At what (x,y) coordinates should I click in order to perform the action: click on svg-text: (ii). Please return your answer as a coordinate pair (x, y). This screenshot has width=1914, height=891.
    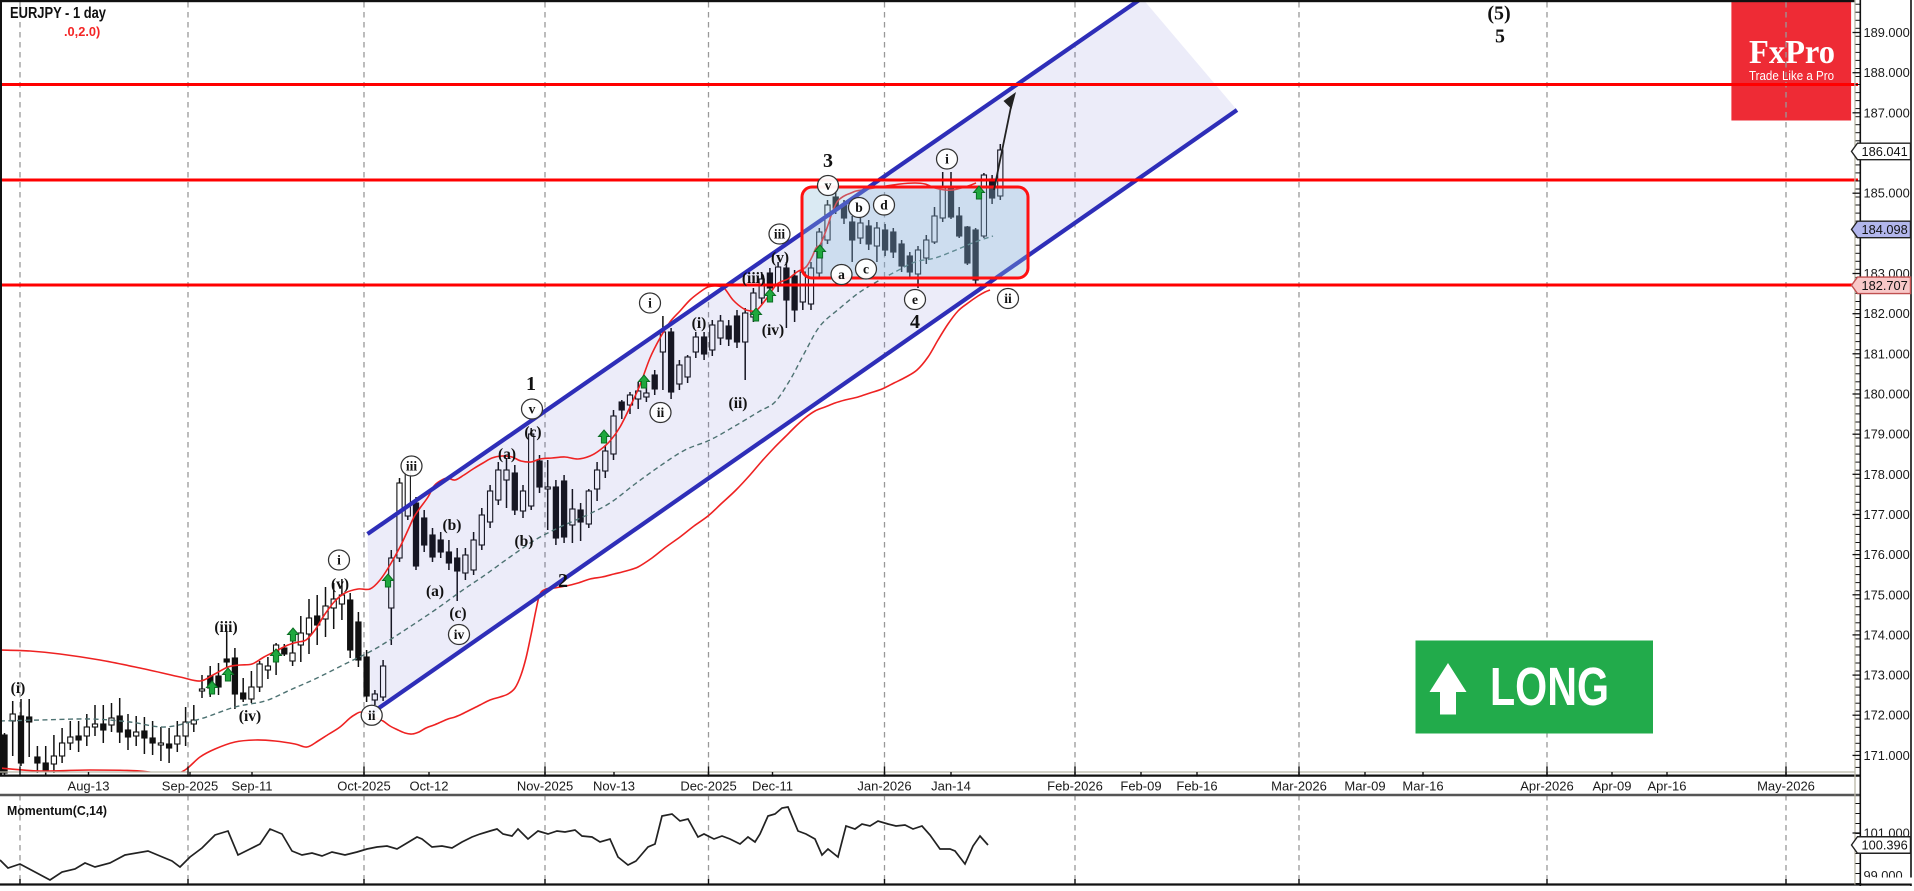
    Looking at the image, I should click on (738, 403).